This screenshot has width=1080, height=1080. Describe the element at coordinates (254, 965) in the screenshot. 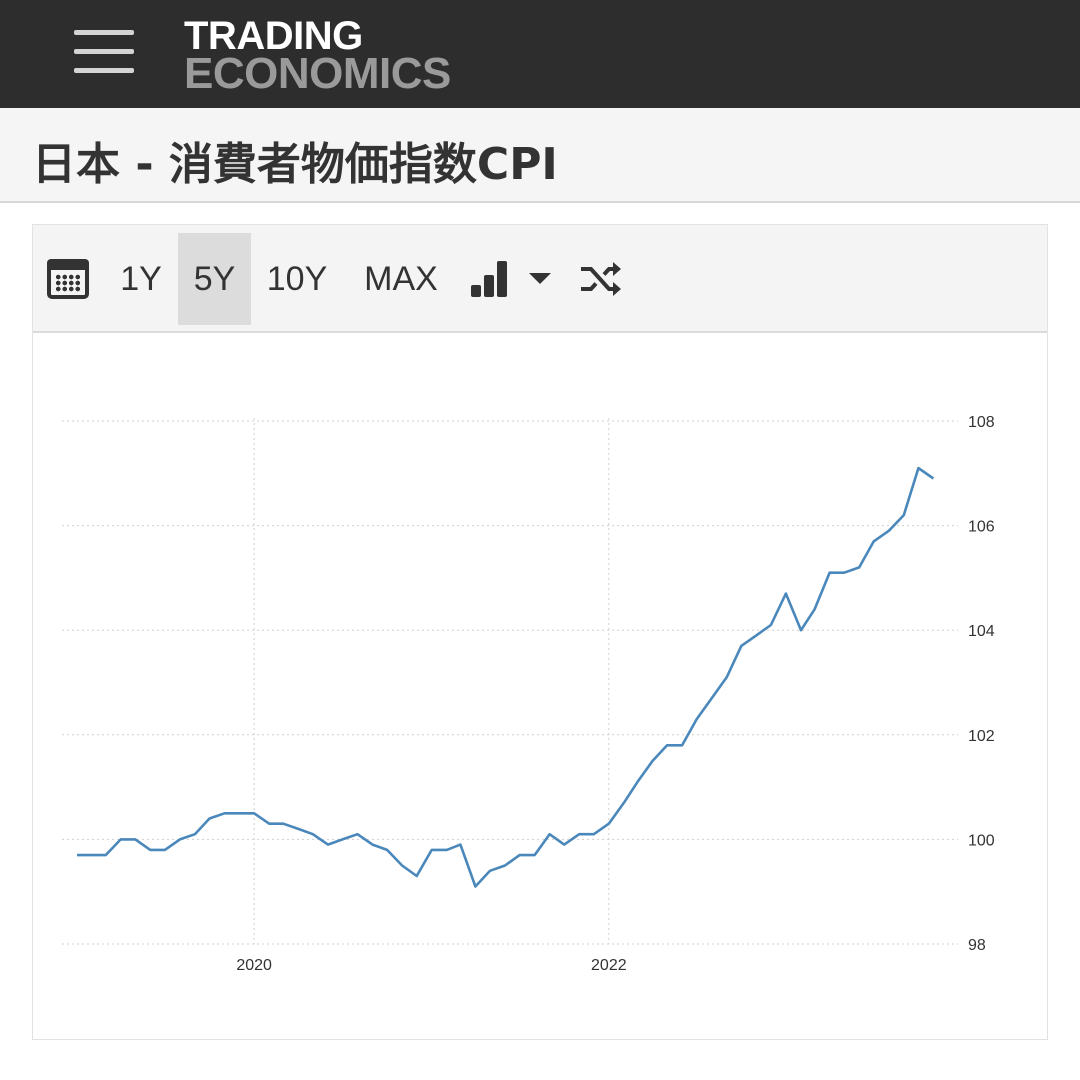

I see `x-tick-label: 2020` at that location.